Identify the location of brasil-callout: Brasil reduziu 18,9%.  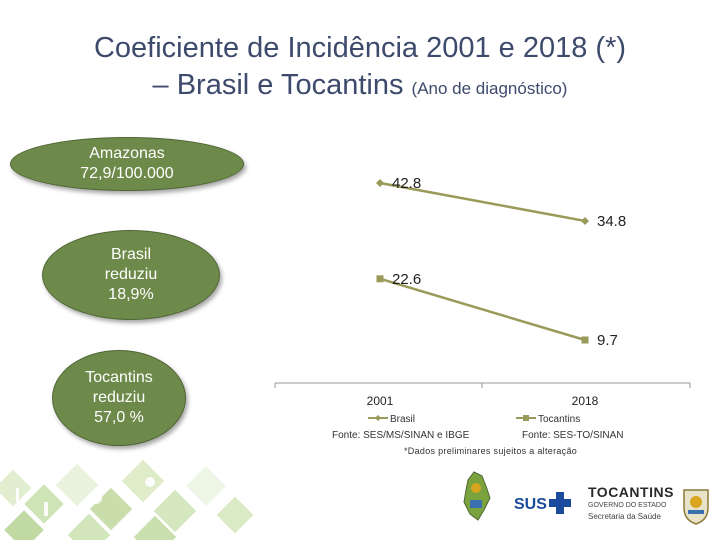
(131, 275).